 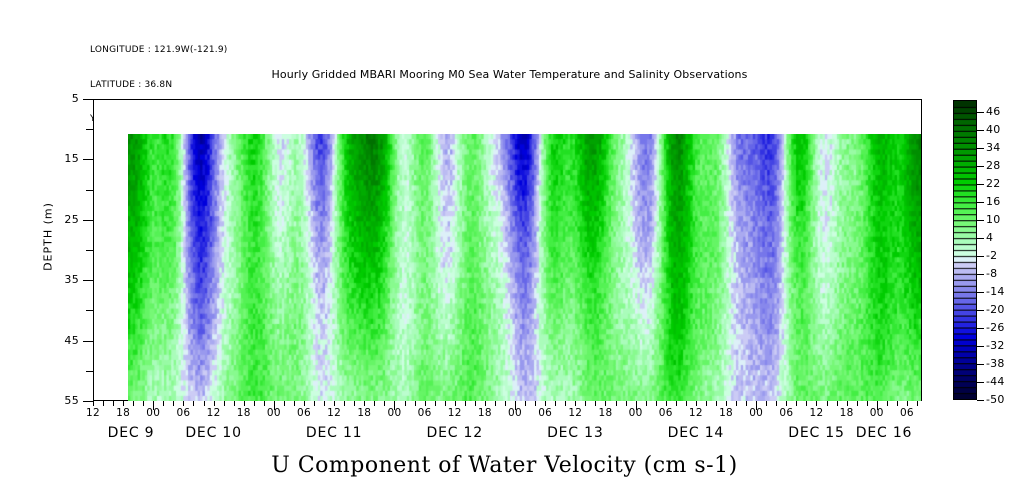 What do you see at coordinates (992, 273) in the screenshot?
I see `colorbar-tick-label: -8` at bounding box center [992, 273].